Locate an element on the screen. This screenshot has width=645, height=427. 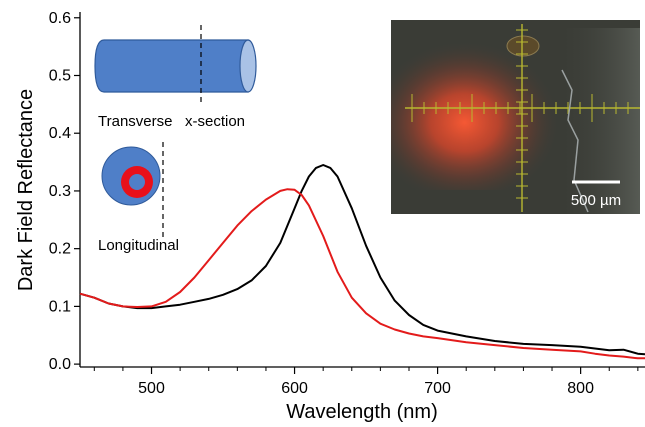
x-ticks: 500 600 700 800 is located at coordinates (366, 382).